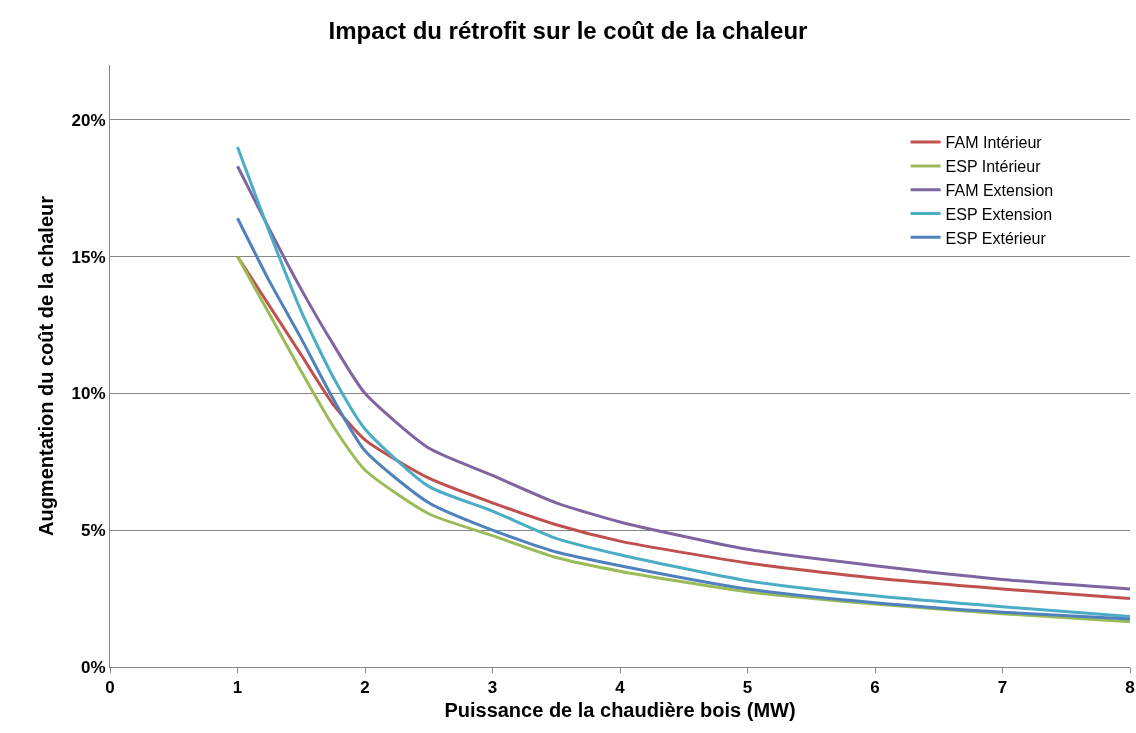 This screenshot has height=733, width=1136. I want to click on x-tick-label: 8, so click(1130, 688).